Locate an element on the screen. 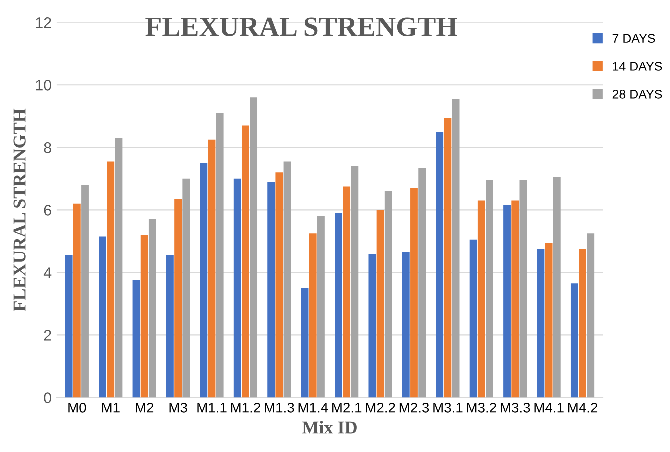 This screenshot has height=452, width=670. x-tick-label: M2 is located at coordinates (145, 407).